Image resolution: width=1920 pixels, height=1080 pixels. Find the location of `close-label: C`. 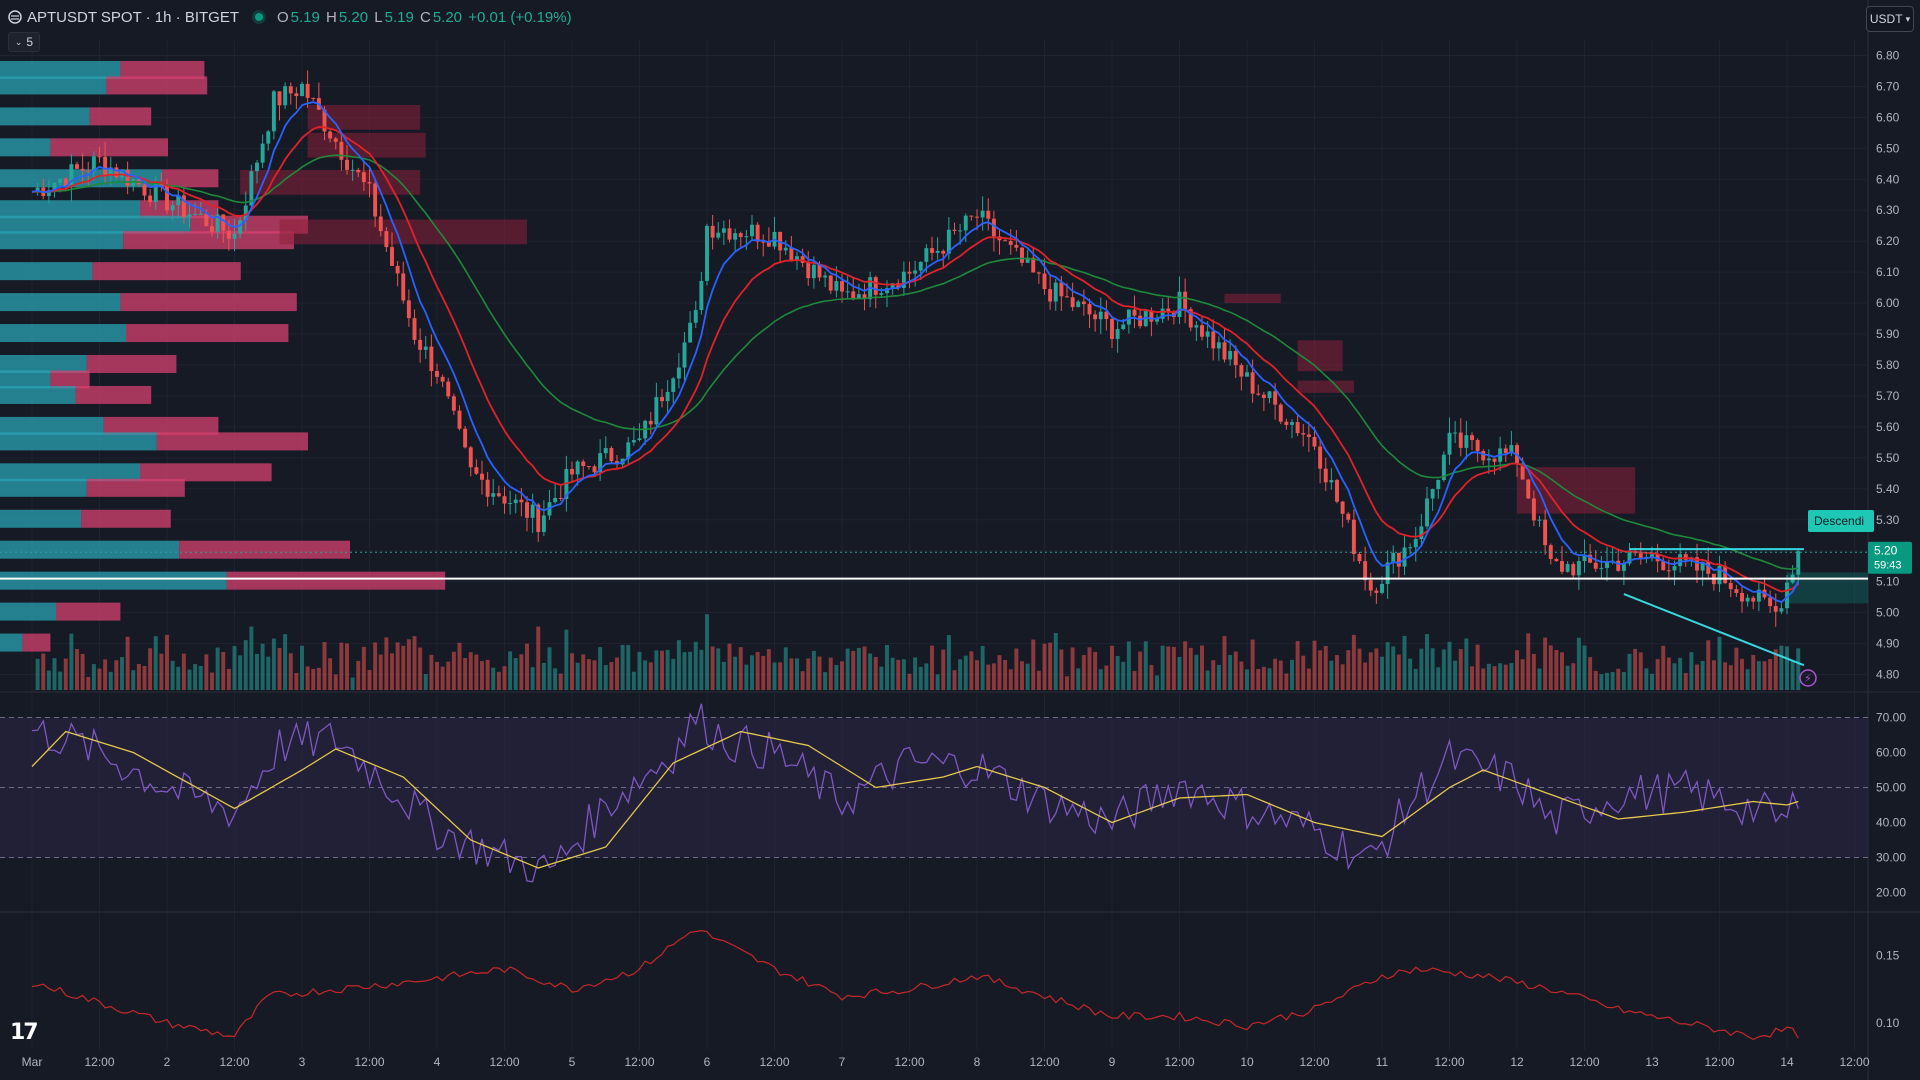

close-label: C is located at coordinates (425, 17).